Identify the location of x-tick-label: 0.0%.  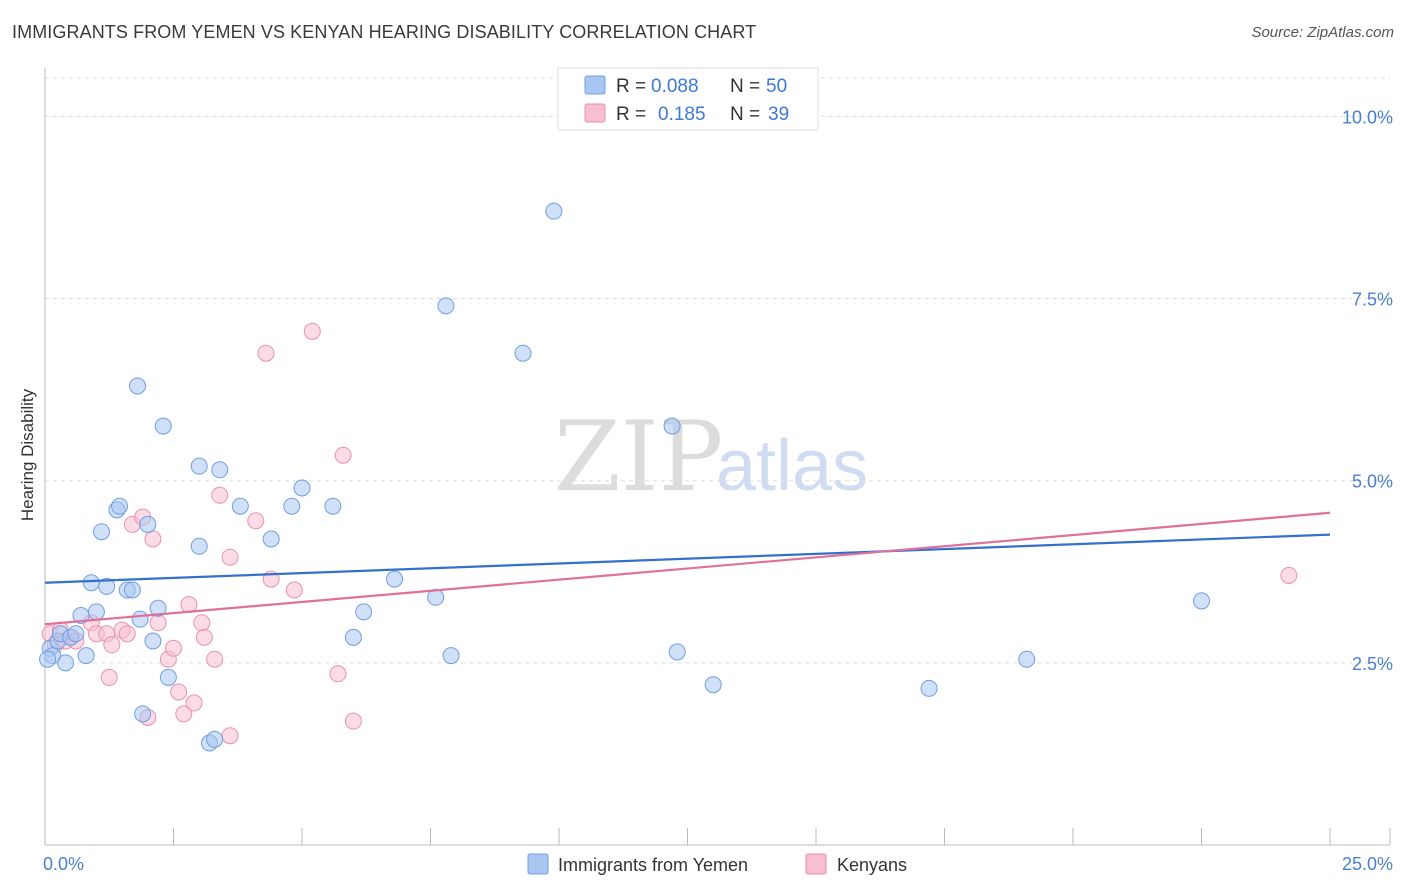
(63, 864).